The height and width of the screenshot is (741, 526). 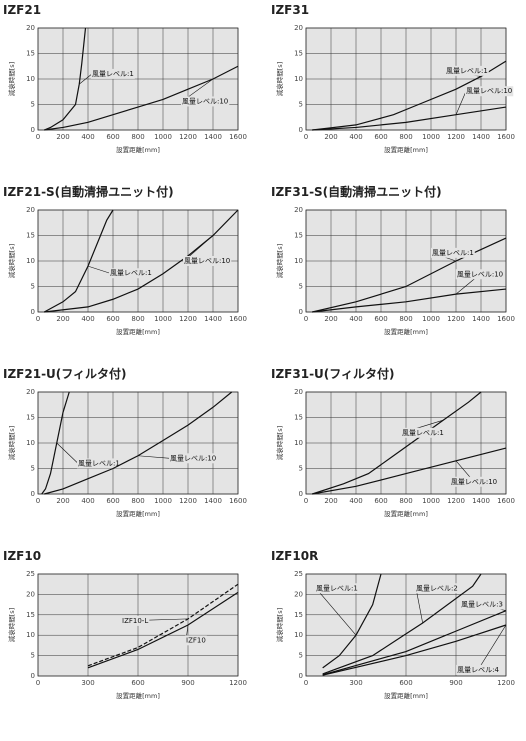 What do you see at coordinates (30, 574) in the screenshot?
I see `y-tick-label: 25` at bounding box center [30, 574].